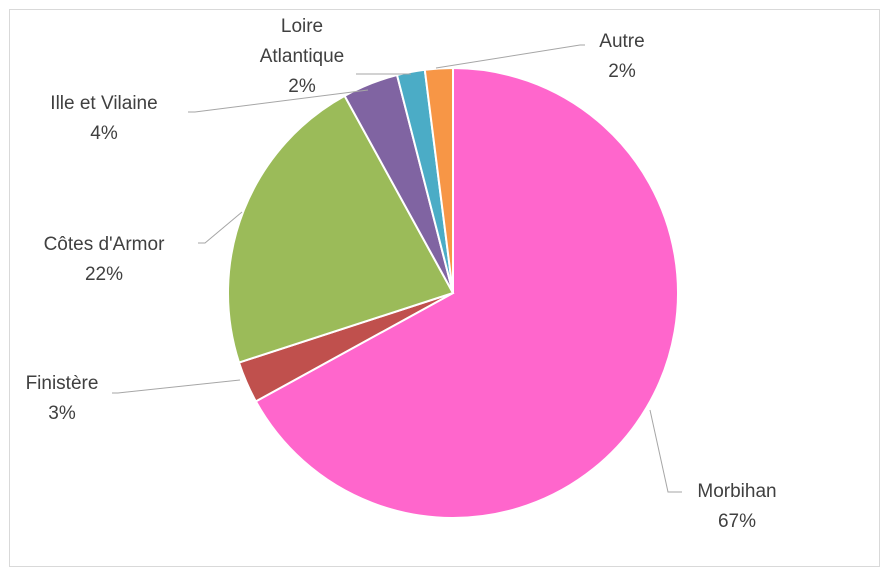  I want to click on slice-label: Loire Atlantique 2%, so click(302, 57).